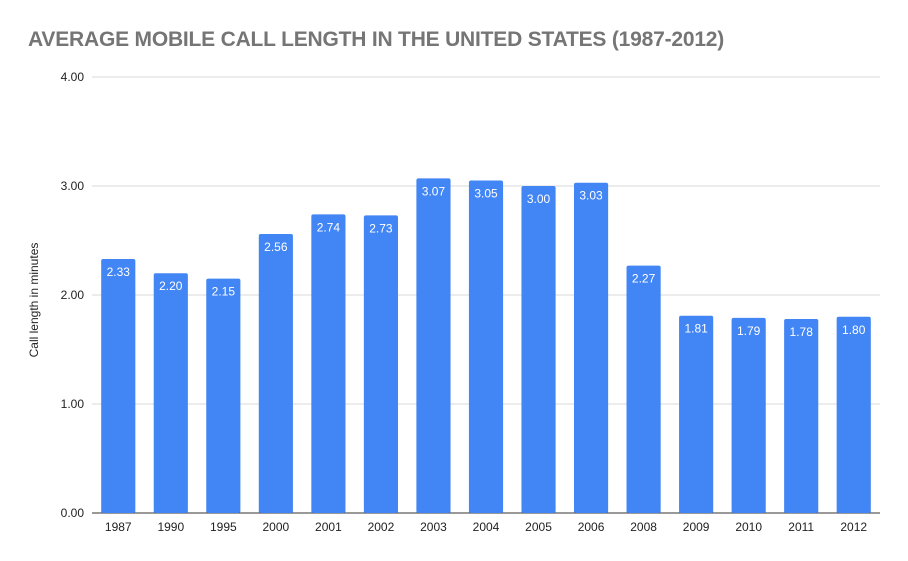 Image resolution: width=908 pixels, height=561 pixels. What do you see at coordinates (73, 513) in the screenshot?
I see `y-tick-label: 0.00` at bounding box center [73, 513].